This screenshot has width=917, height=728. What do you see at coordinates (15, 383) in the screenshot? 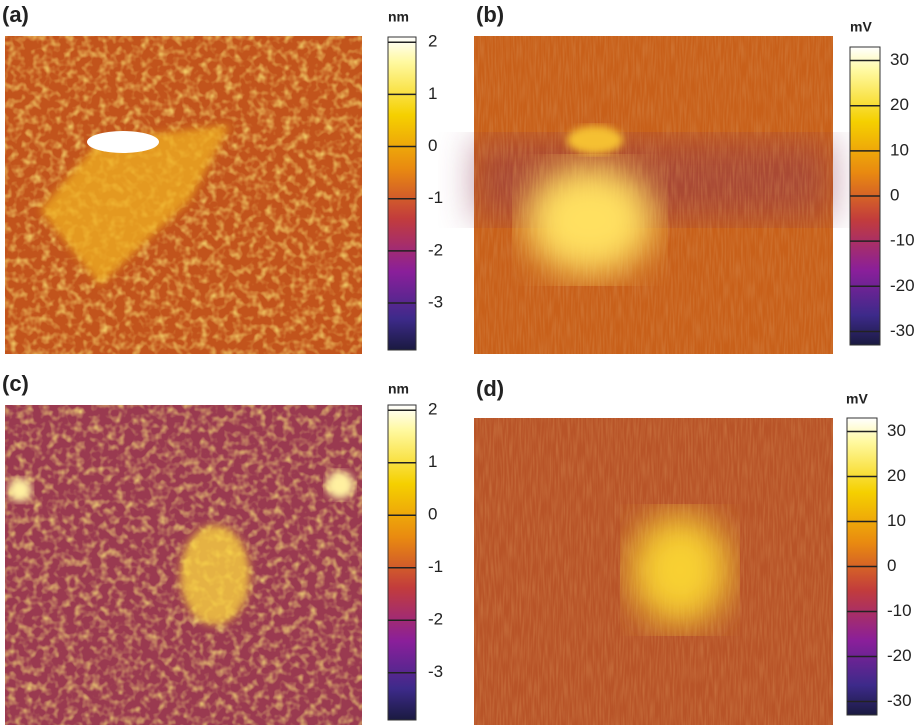
I see `panel-label: (c)` at bounding box center [15, 383].